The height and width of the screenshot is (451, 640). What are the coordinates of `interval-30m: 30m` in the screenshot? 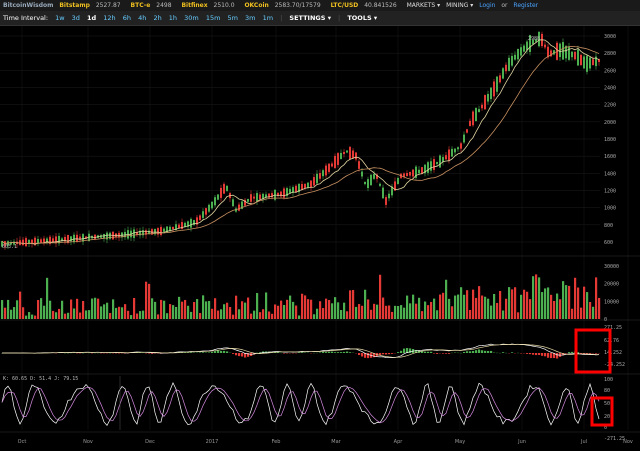 It's located at (191, 18).